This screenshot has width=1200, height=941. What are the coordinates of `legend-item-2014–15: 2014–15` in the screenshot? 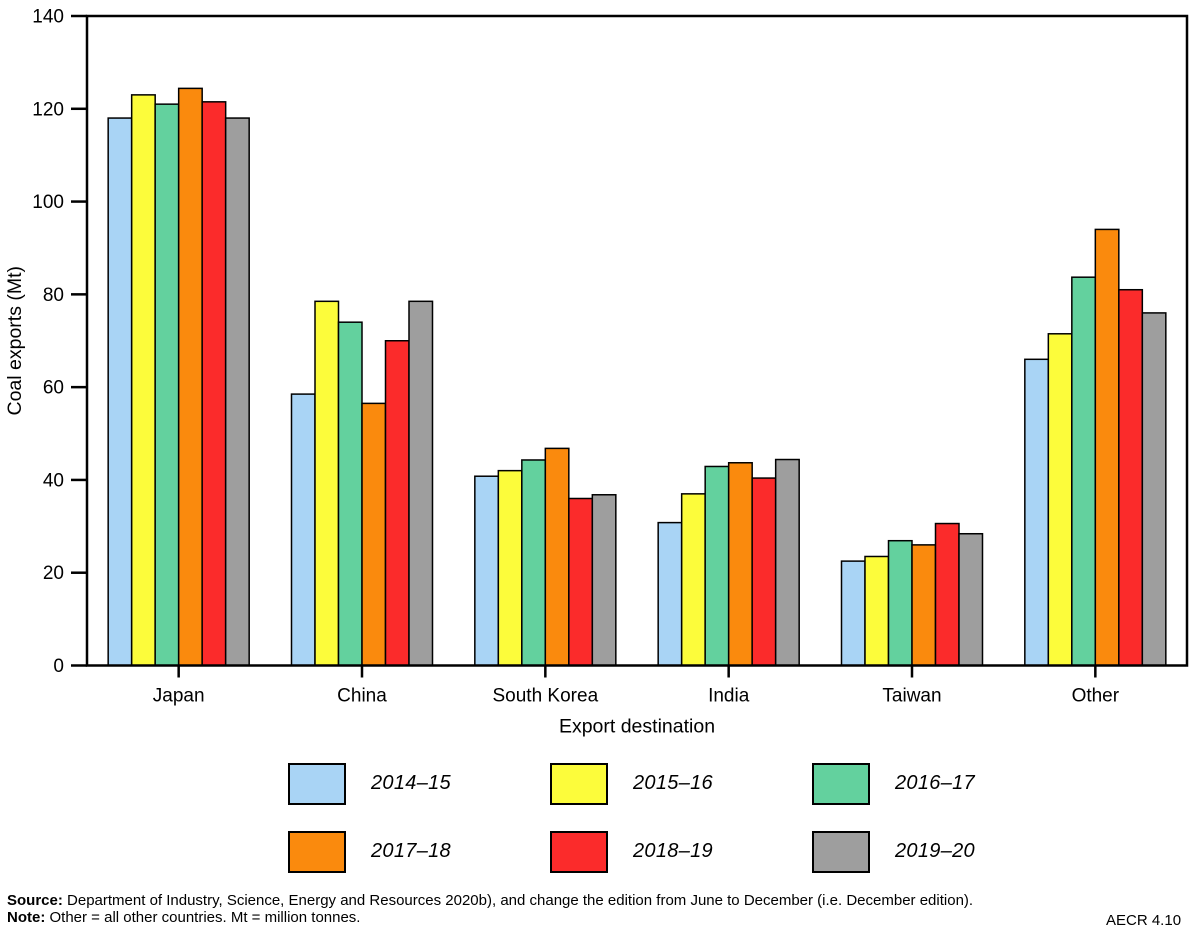 It's located at (419, 783).